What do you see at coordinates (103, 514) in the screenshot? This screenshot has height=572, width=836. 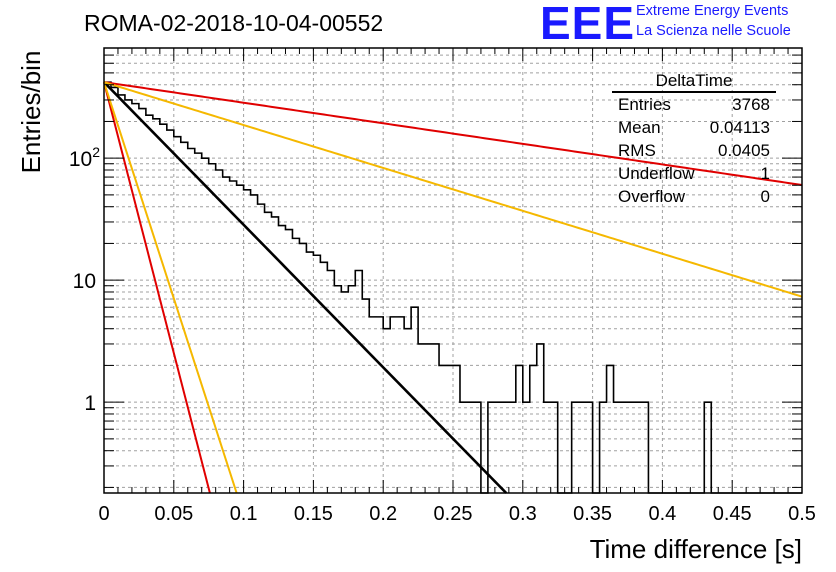 I see `x-tick-label: 0` at bounding box center [103, 514].